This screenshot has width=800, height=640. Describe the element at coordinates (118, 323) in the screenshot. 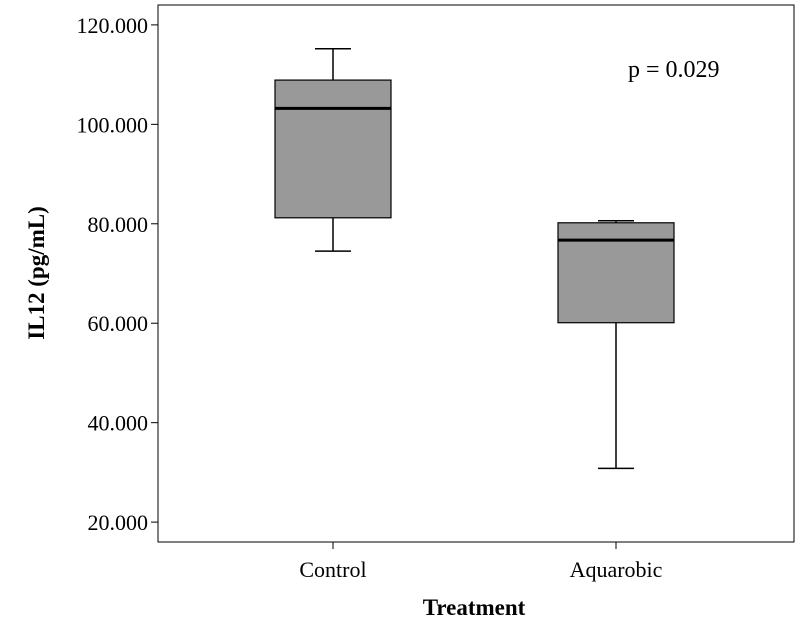

I see `y-tick-label: 60.000` at that location.